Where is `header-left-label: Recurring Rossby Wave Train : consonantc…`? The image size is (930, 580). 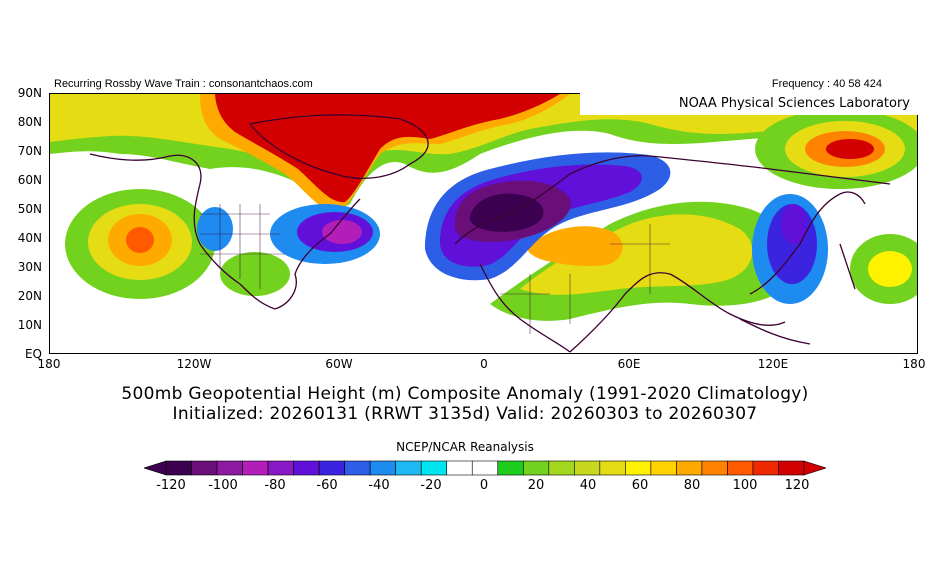
header-left-label: Recurring Rossby Wave Train : consonantc… is located at coordinates (183, 84).